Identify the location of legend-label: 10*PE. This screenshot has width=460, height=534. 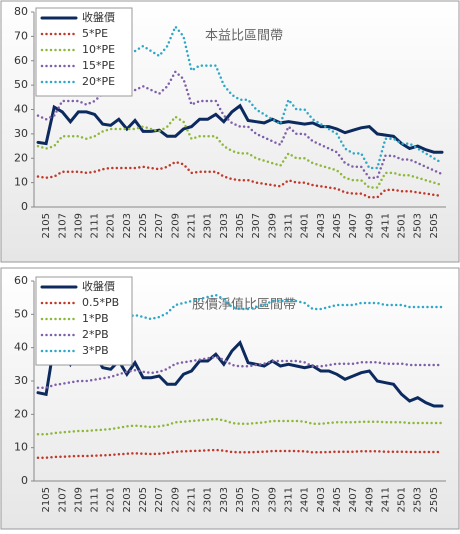
(98, 49).